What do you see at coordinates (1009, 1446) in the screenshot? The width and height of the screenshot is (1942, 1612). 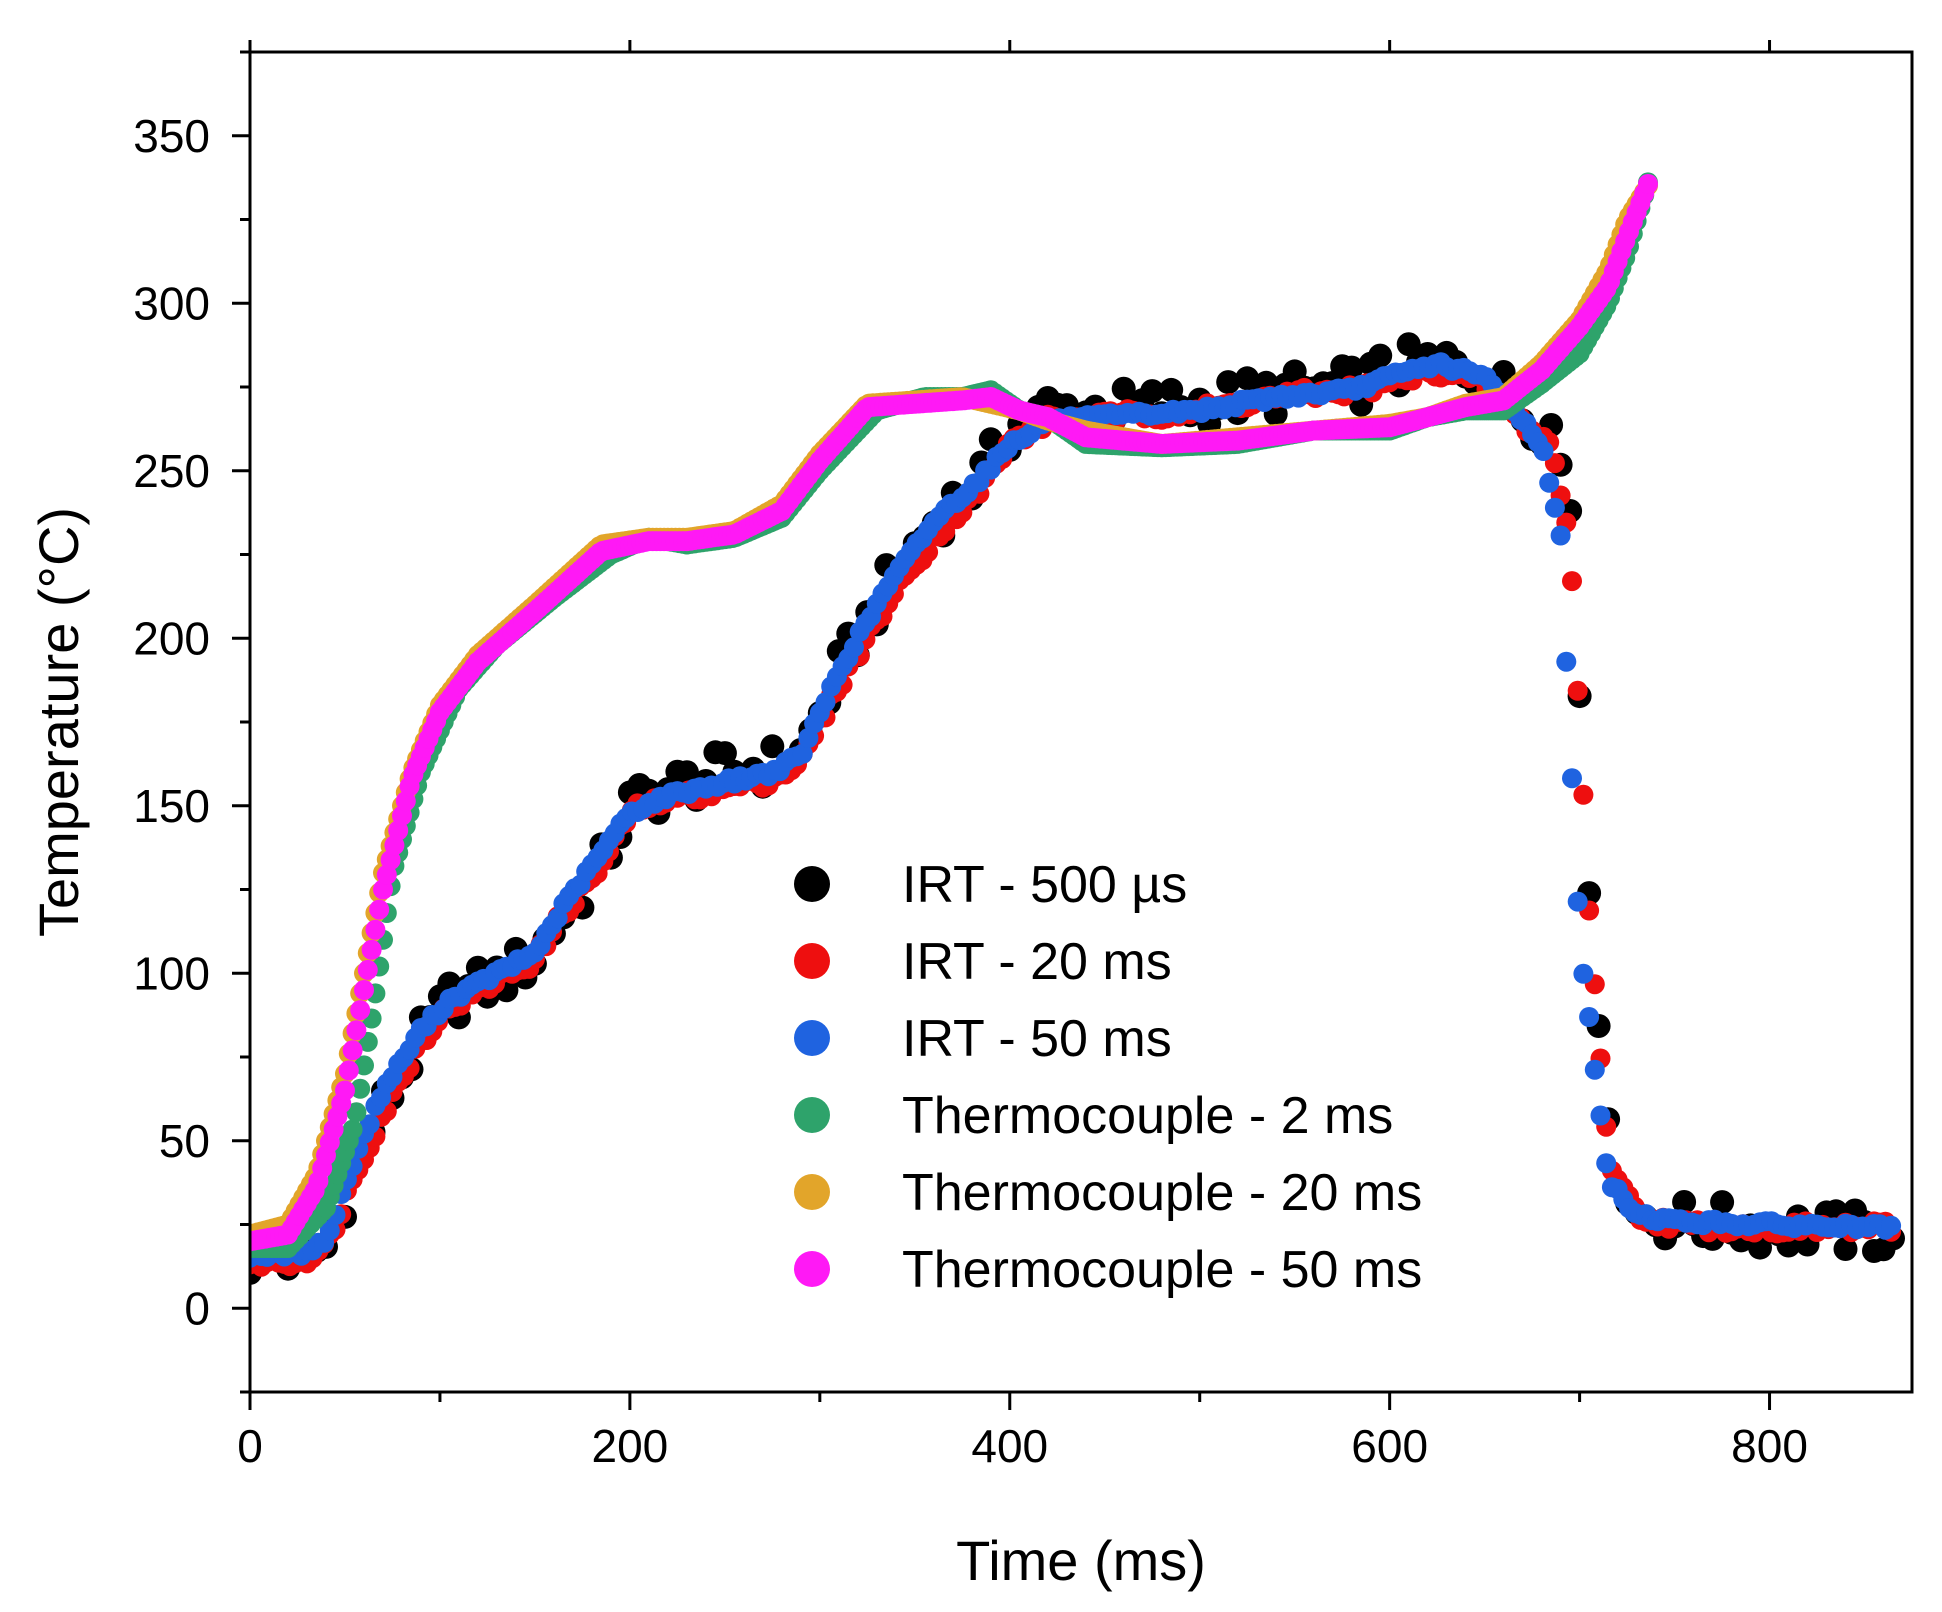 I see `x-tick-label: 400` at bounding box center [1009, 1446].